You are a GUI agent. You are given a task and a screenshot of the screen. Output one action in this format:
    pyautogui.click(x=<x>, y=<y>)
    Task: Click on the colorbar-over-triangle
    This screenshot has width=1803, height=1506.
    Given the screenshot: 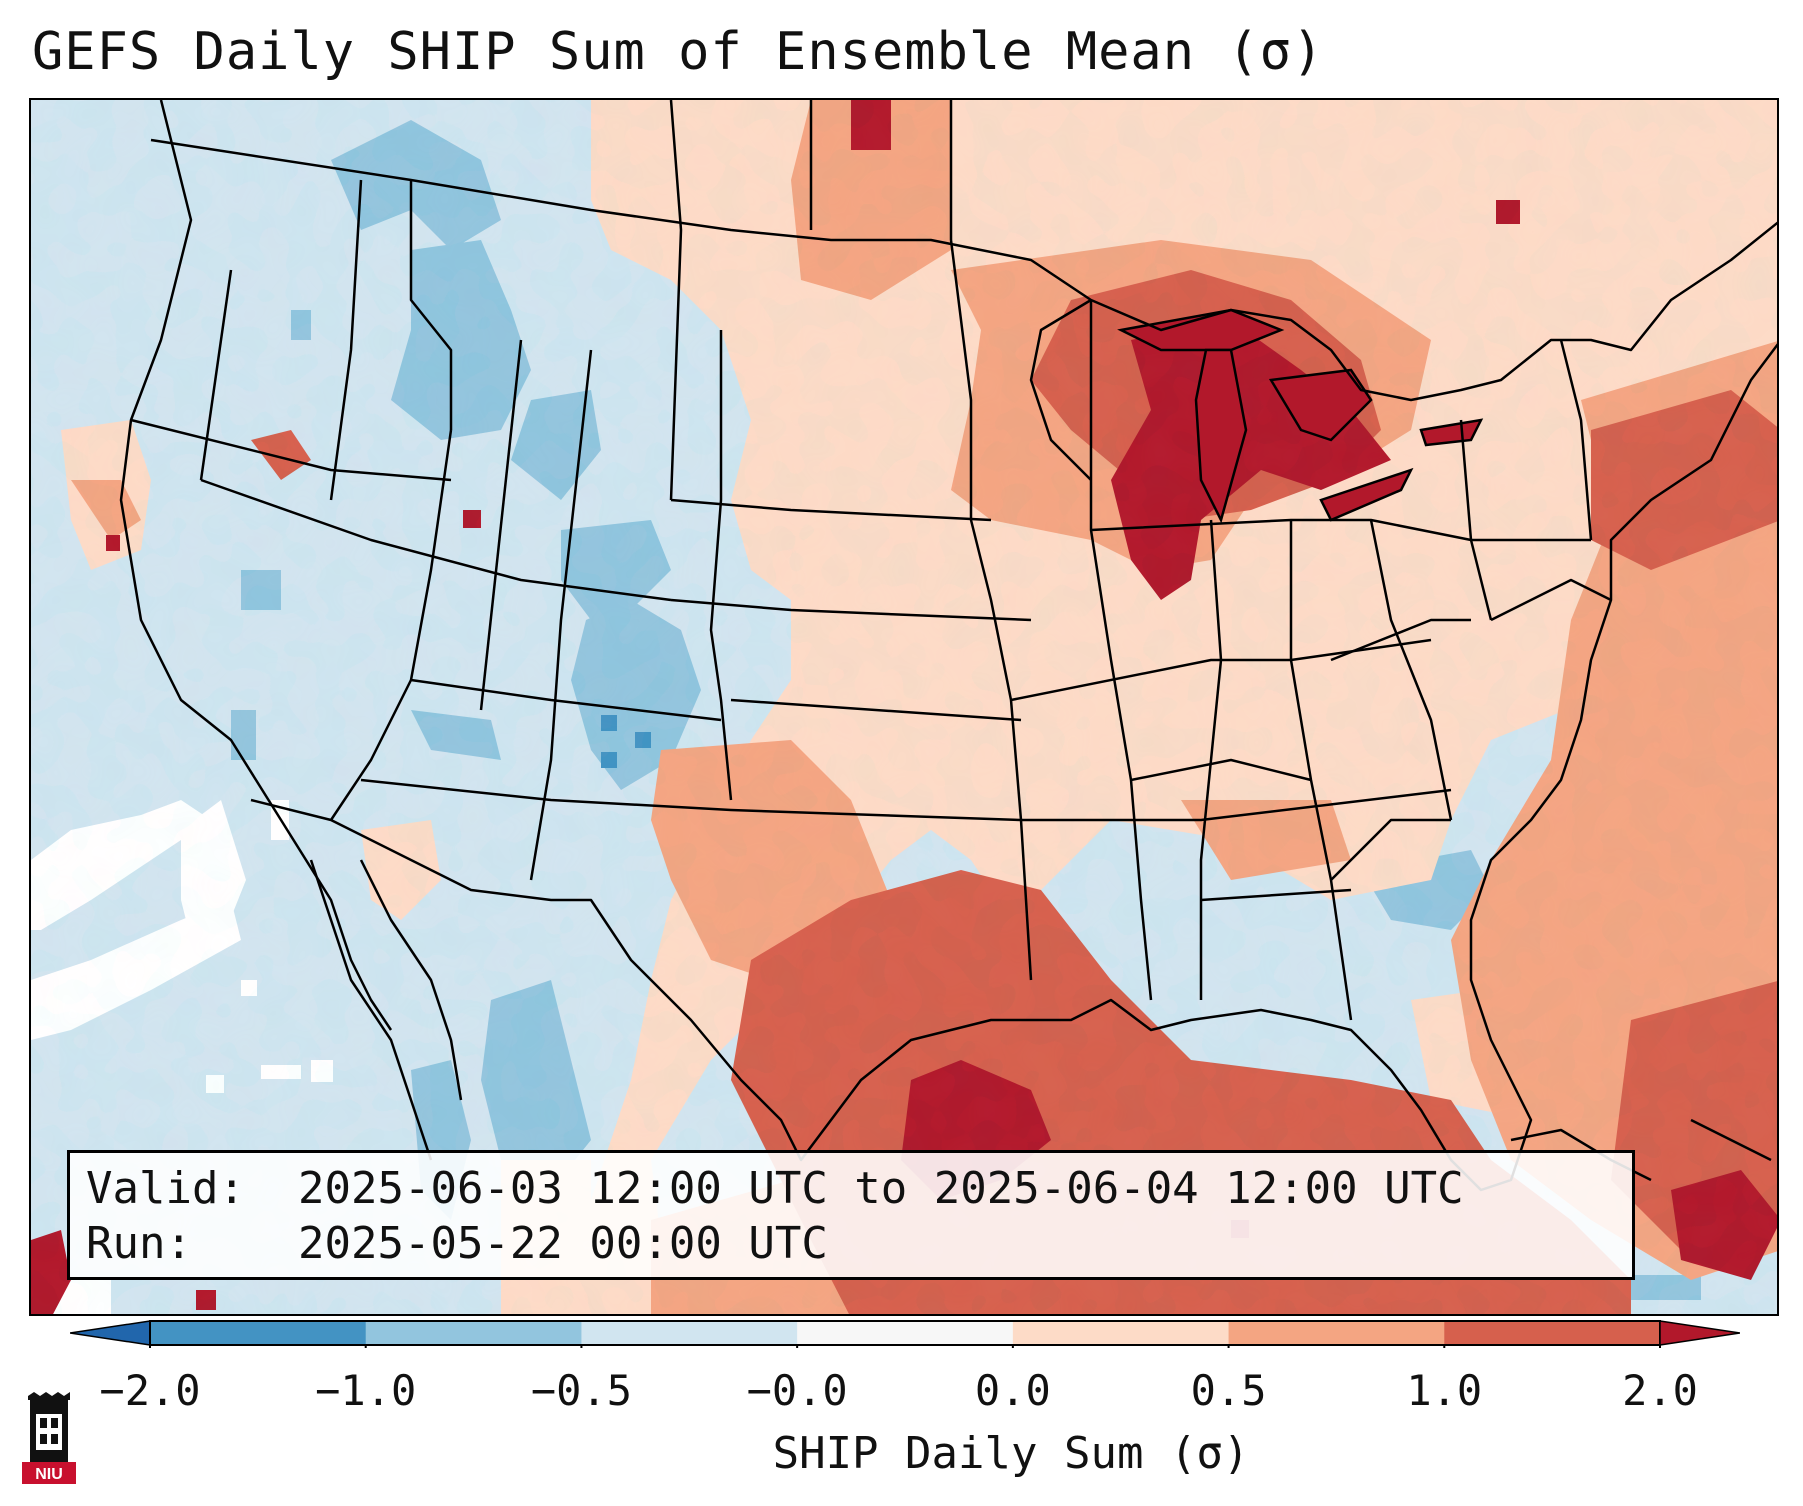 What is the action you would take?
    pyautogui.click(x=1699, y=1333)
    